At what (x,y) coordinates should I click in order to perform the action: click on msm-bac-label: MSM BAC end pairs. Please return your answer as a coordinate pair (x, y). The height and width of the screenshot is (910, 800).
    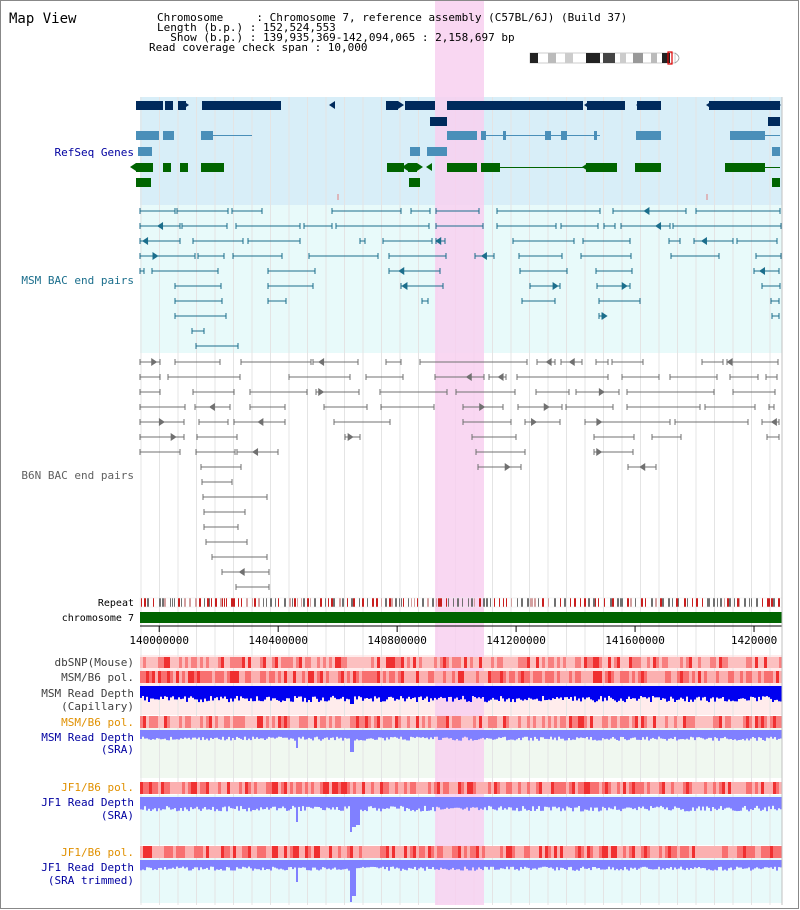
    Looking at the image, I should click on (77, 280).